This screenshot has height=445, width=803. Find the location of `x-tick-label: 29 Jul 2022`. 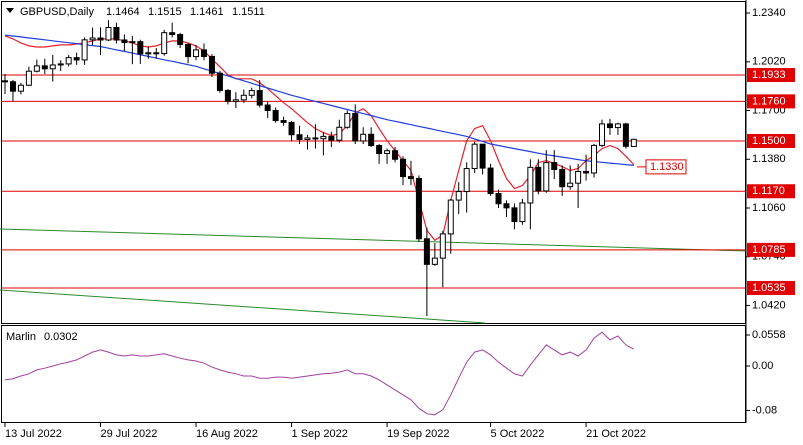

x-tick-label: 29 Jul 2022 is located at coordinates (129, 434).